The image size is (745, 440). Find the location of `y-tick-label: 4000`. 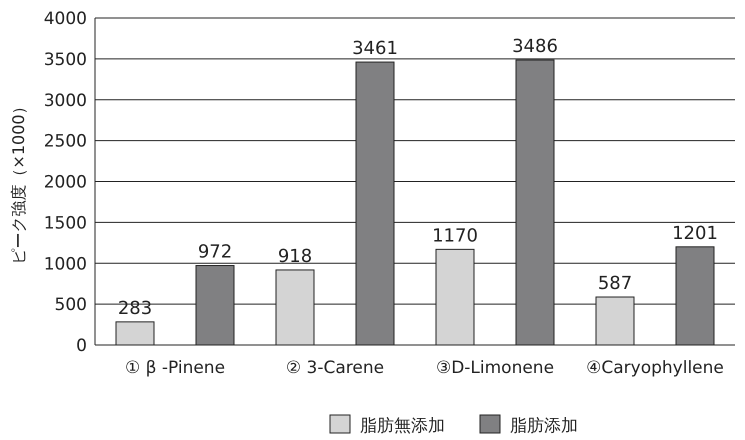

y-tick-label: 4000 is located at coordinates (65, 19).